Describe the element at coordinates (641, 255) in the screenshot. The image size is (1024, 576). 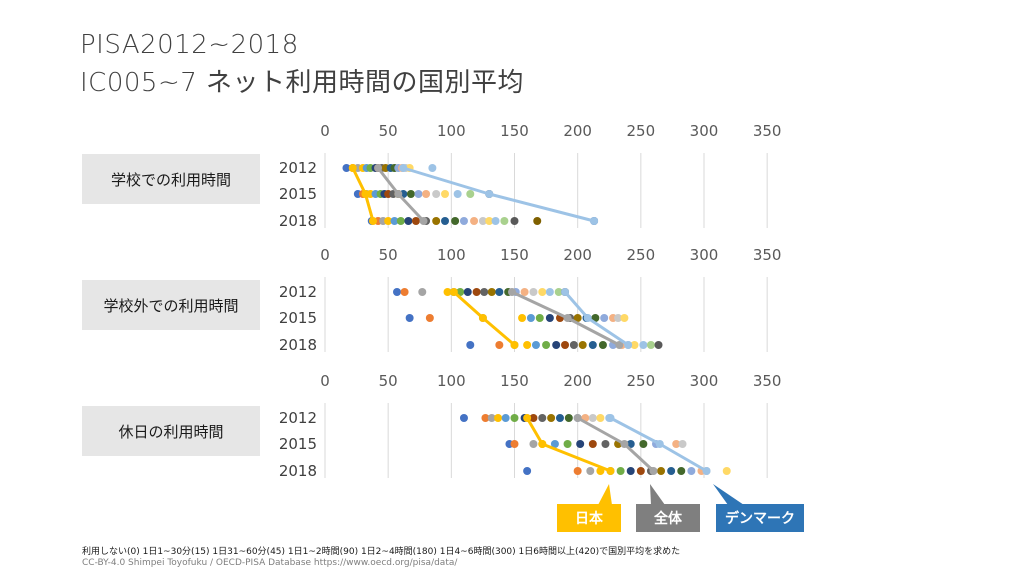
I see `x-tick-label: 250` at that location.